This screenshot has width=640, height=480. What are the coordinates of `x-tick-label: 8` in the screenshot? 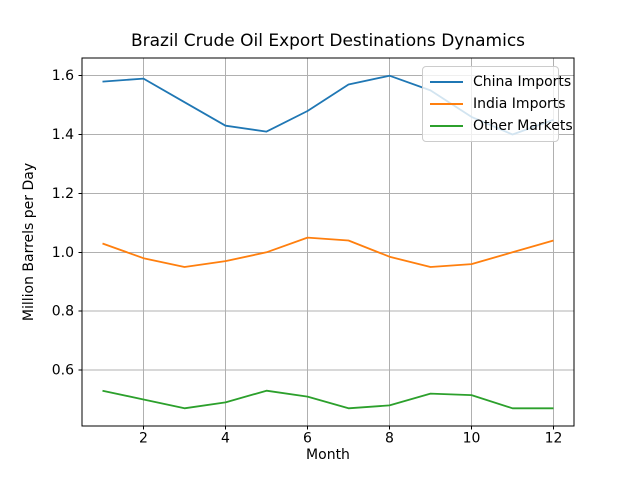 It's located at (389, 439).